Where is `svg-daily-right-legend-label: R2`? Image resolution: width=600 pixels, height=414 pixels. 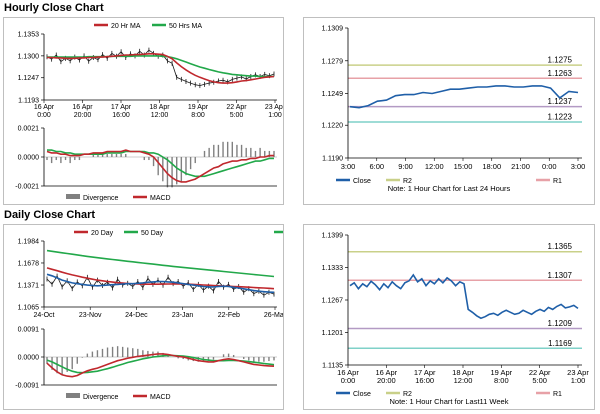 svg-daily-right-legend-label: R2 is located at coordinates (407, 394).